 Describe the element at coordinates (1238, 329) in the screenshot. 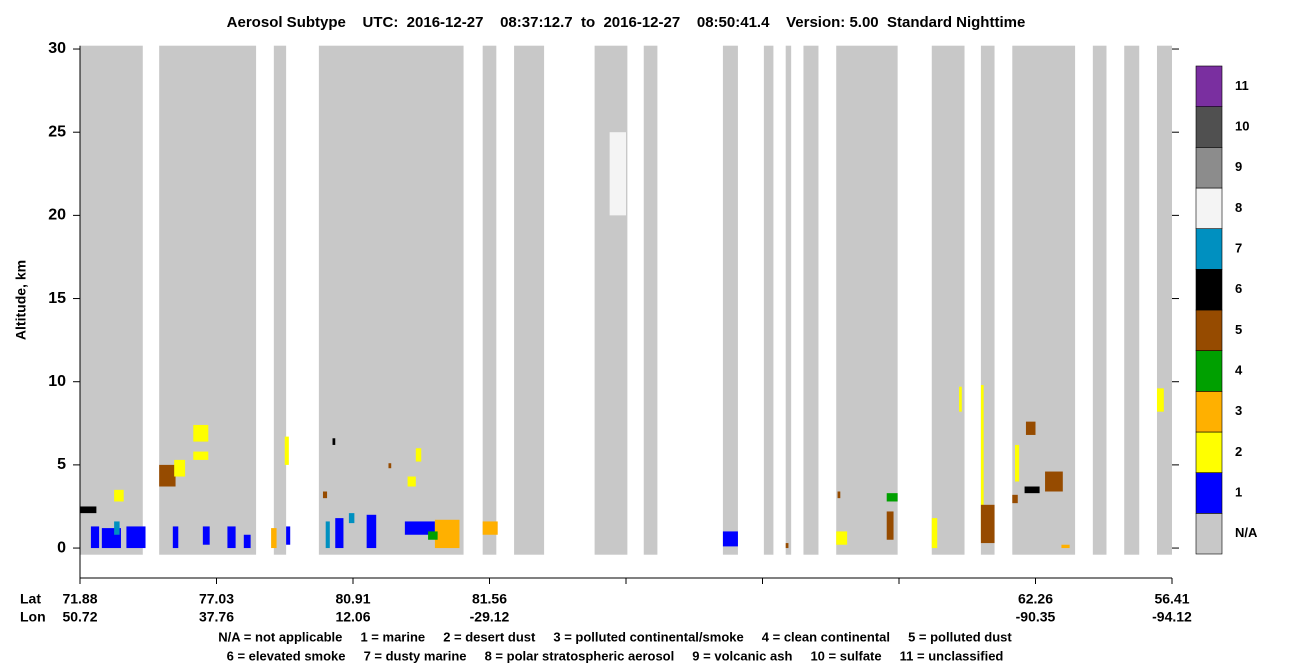

I see `colorbar-label: 5` at that location.